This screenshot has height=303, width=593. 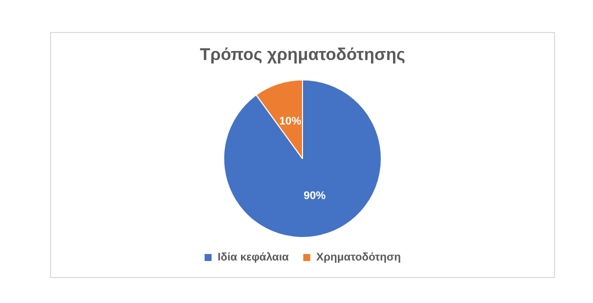 I want to click on legend-label: Ιδία κεφάλαια, so click(x=253, y=258).